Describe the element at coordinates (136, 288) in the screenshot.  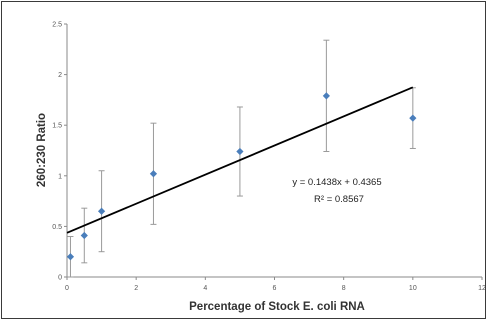
I see `x-tick-label: 2` at that location.